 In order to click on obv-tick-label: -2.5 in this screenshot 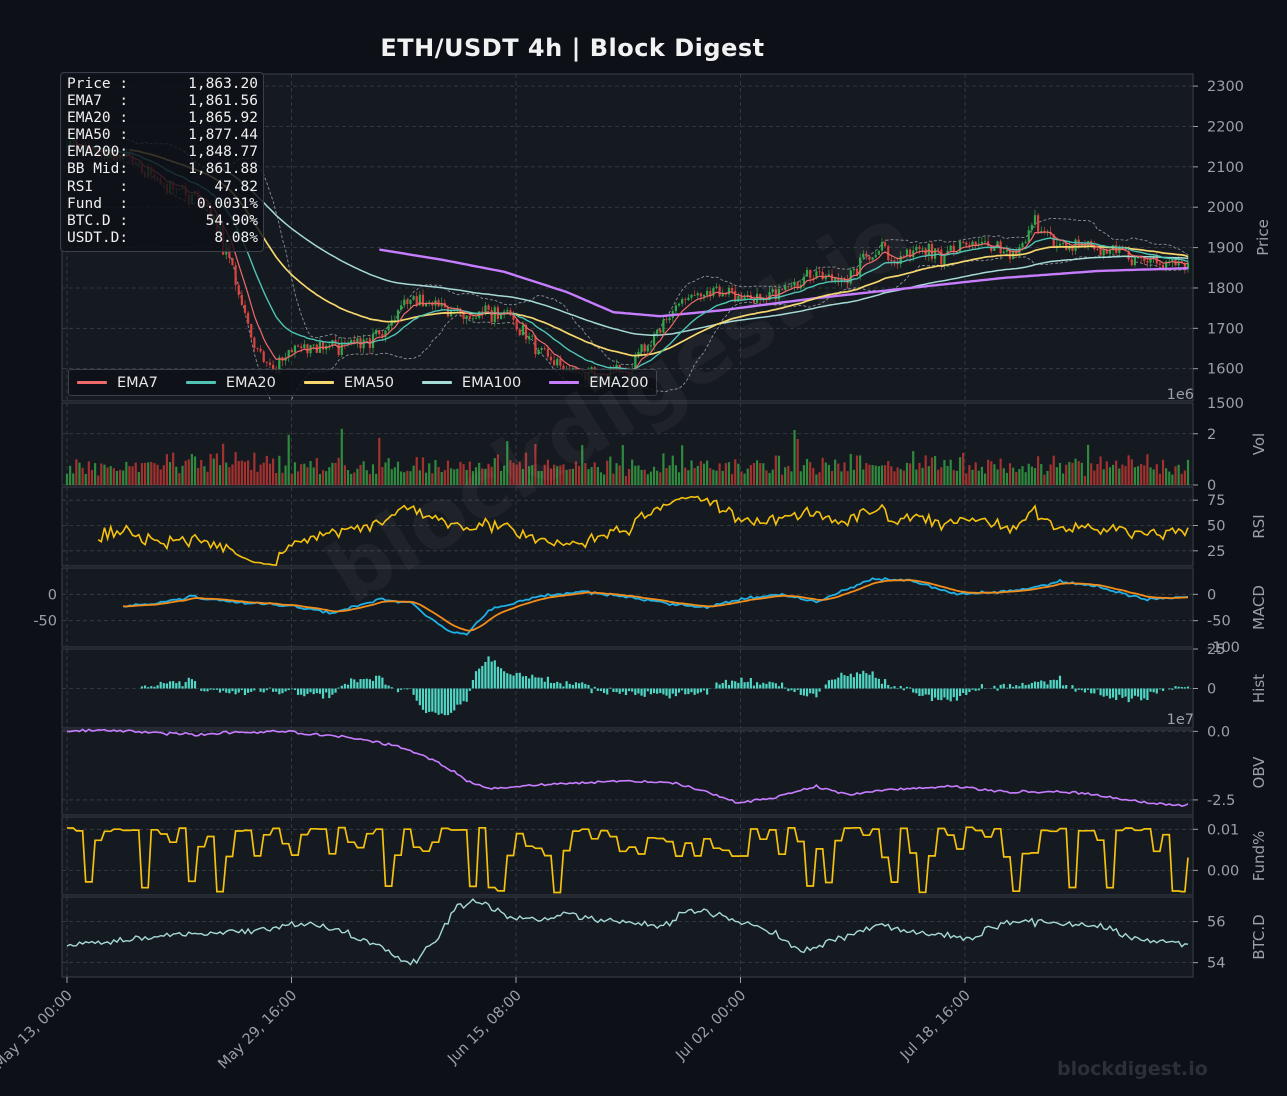, I will do `click(1221, 801)`.